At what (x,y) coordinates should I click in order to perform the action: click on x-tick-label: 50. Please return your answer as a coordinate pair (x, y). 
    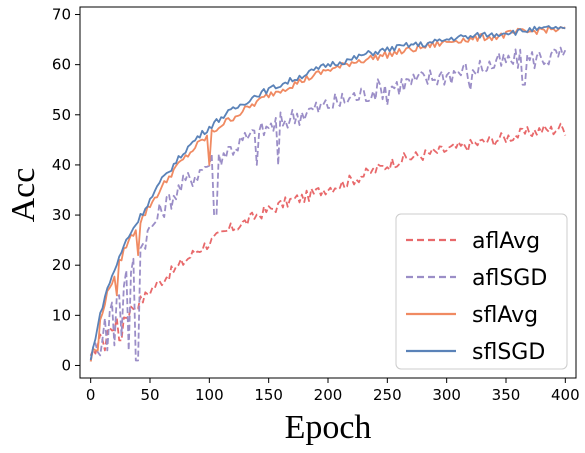
    Looking at the image, I should click on (149, 395).